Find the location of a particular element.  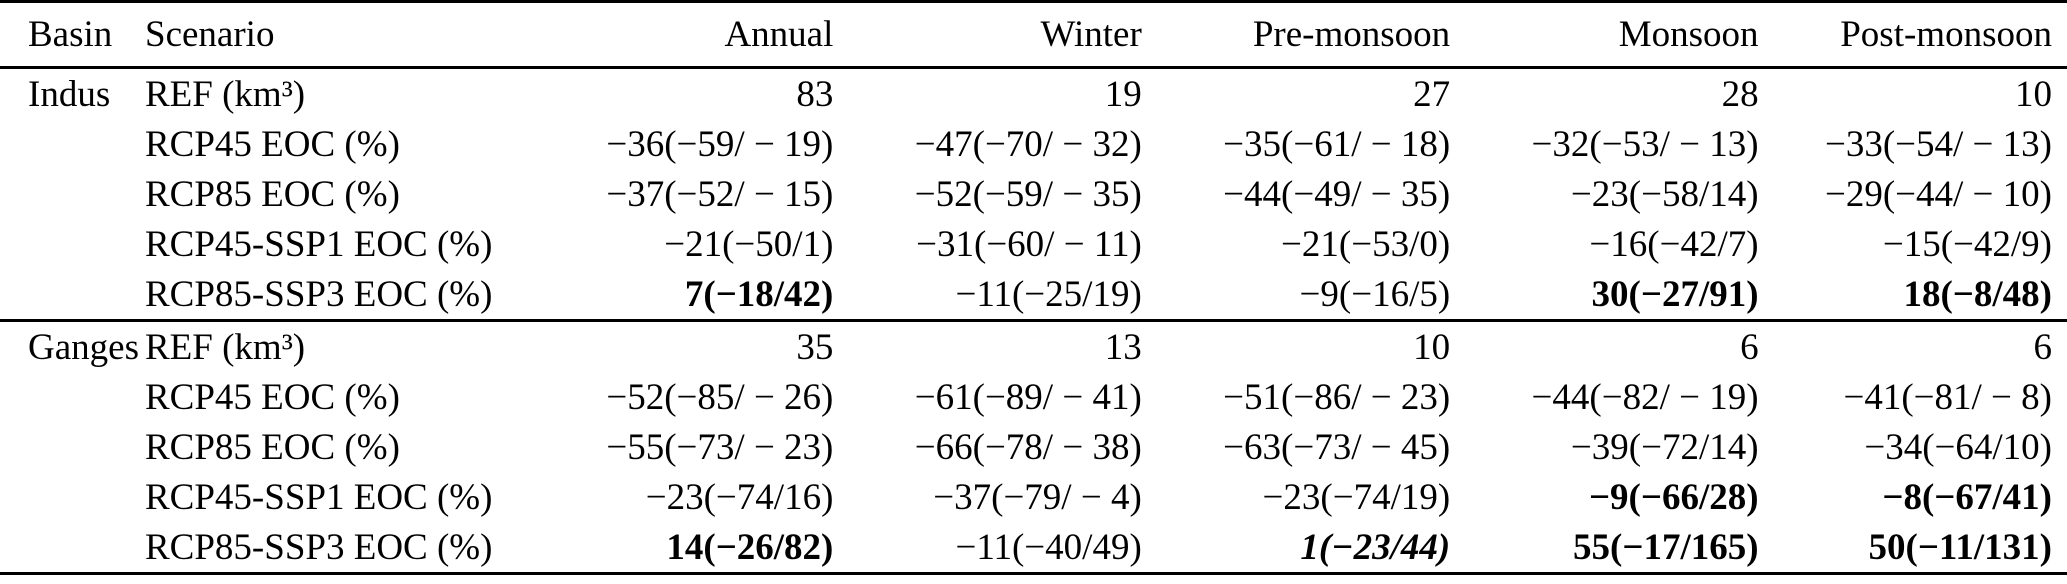

value-cell: −37(−79/ − 4) is located at coordinates (1037, 497).